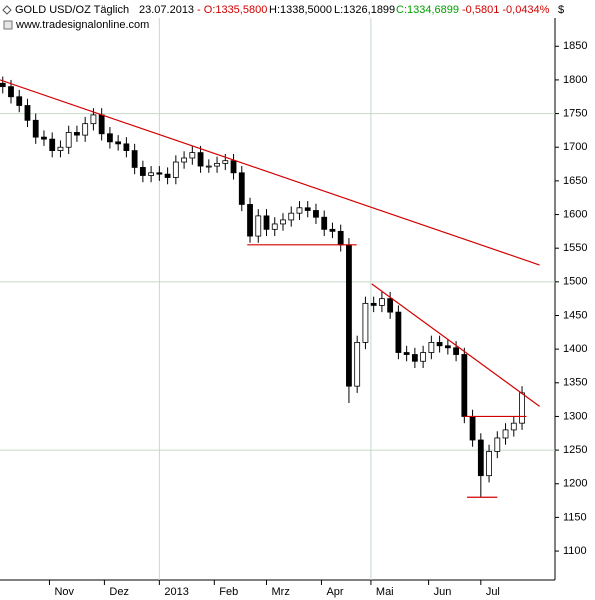 This screenshot has height=600, width=595. Describe the element at coordinates (300, 10) in the screenshot. I see `header-high: H:1338,5000` at that location.